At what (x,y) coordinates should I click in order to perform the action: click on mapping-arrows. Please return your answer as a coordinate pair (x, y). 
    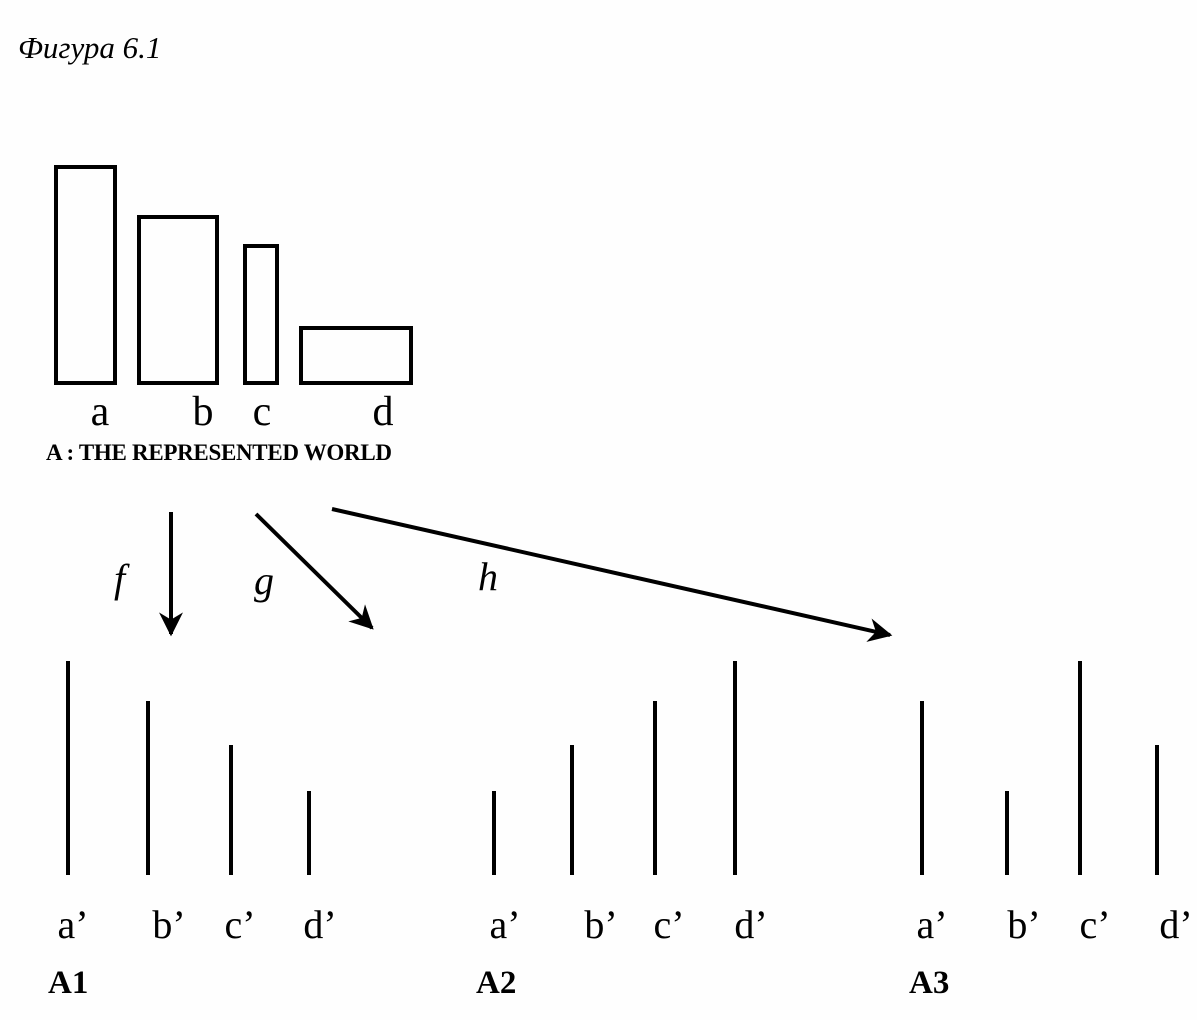
    Looking at the image, I should click on (526, 574).